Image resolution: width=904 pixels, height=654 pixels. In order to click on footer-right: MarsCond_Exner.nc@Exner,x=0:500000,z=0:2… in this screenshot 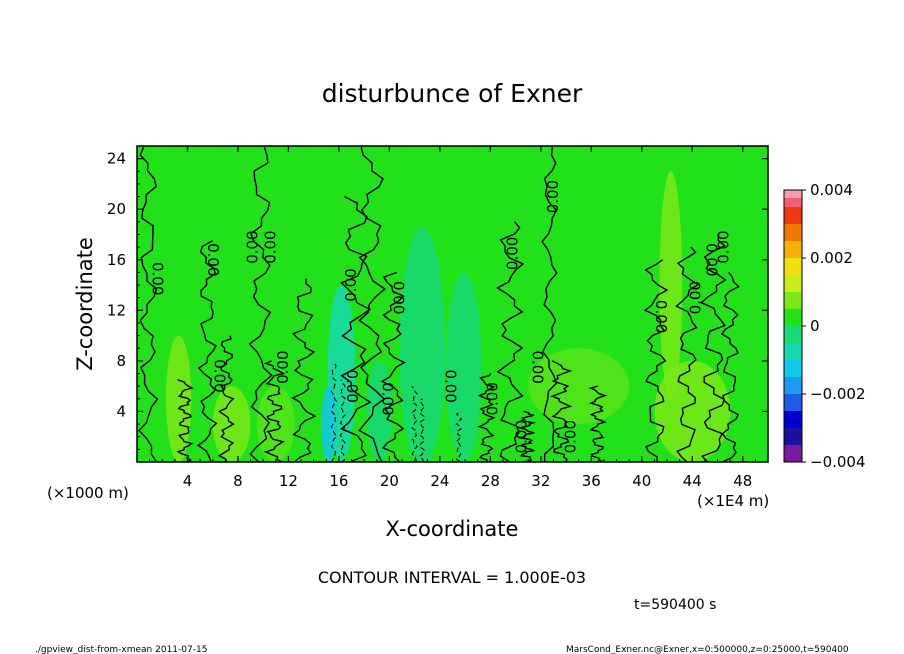, I will do `click(707, 649)`.